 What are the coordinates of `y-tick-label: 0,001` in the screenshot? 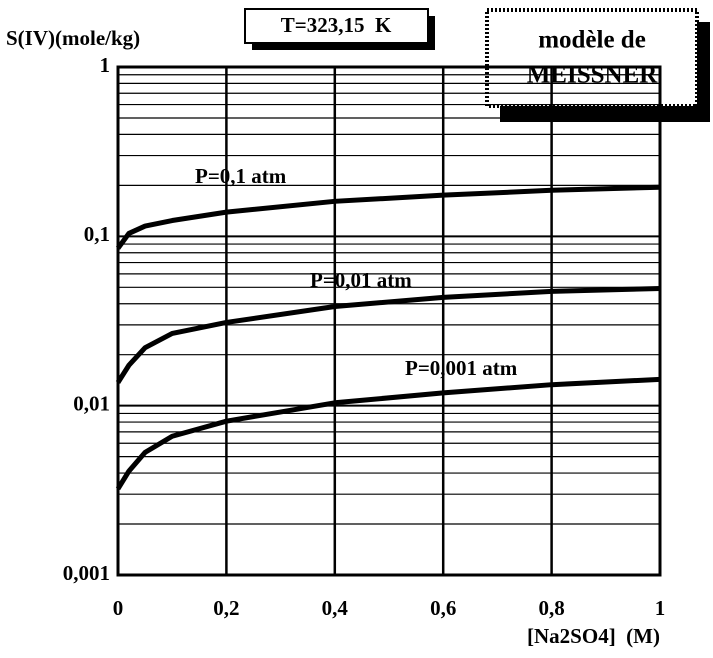 It's located at (86, 573).